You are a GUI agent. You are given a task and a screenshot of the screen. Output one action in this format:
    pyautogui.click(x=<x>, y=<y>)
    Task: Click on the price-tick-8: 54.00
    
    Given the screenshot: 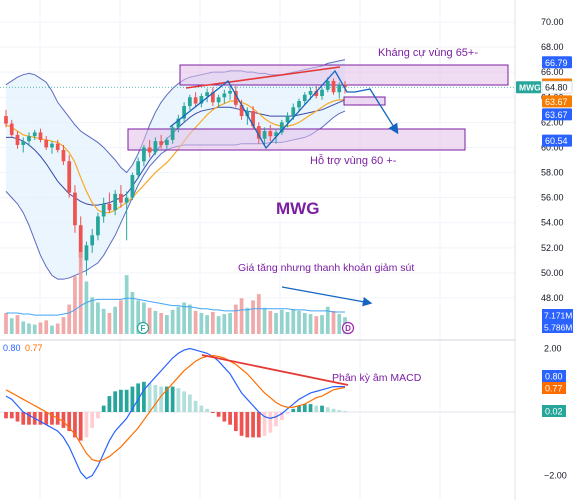 What is the action you would take?
    pyautogui.click(x=552, y=223)
    